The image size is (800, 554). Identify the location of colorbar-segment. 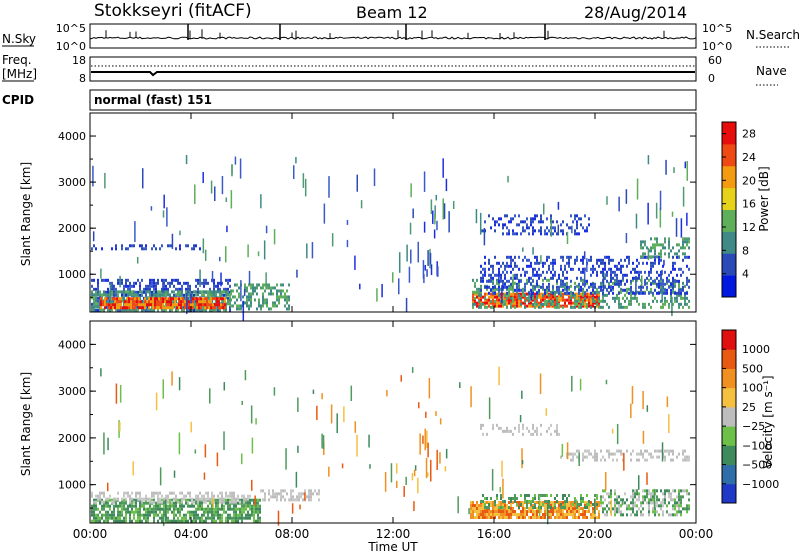
(729, 220).